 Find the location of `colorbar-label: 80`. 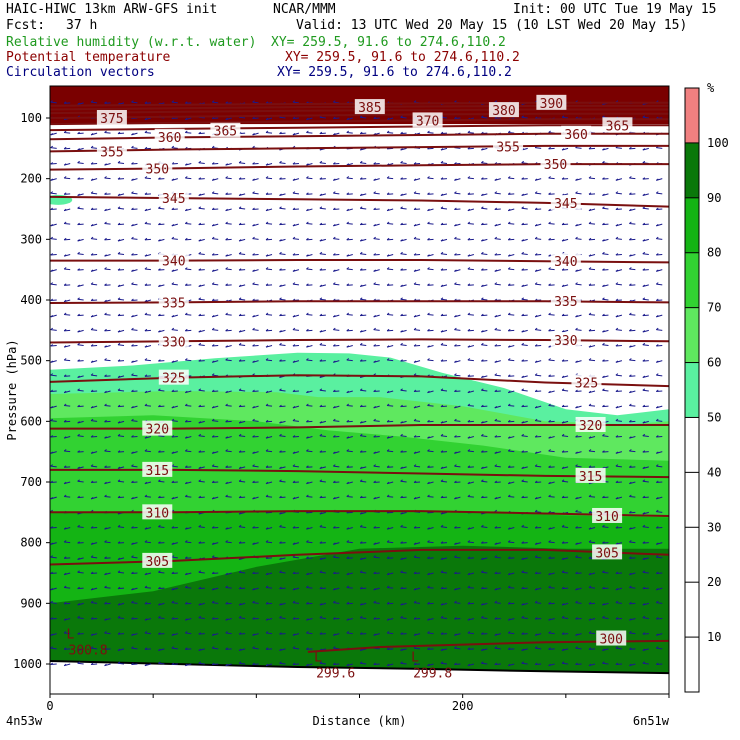

colorbar-label: 80 is located at coordinates (714, 253).